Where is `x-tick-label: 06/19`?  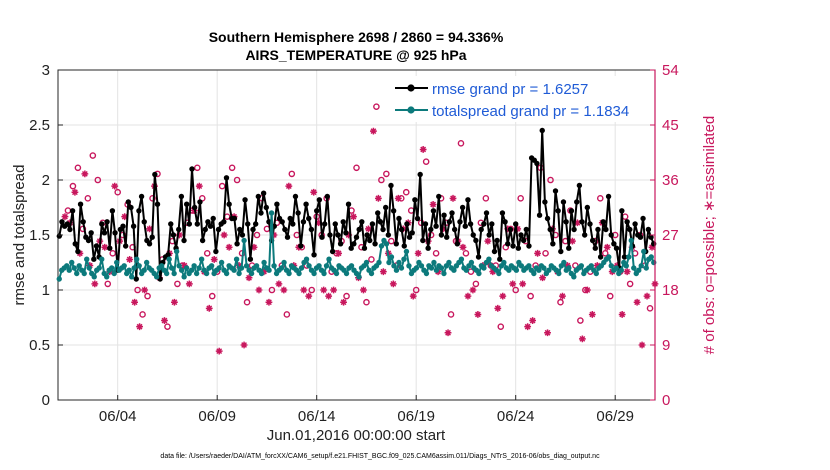 x-tick-label: 06/19 is located at coordinates (416, 416).